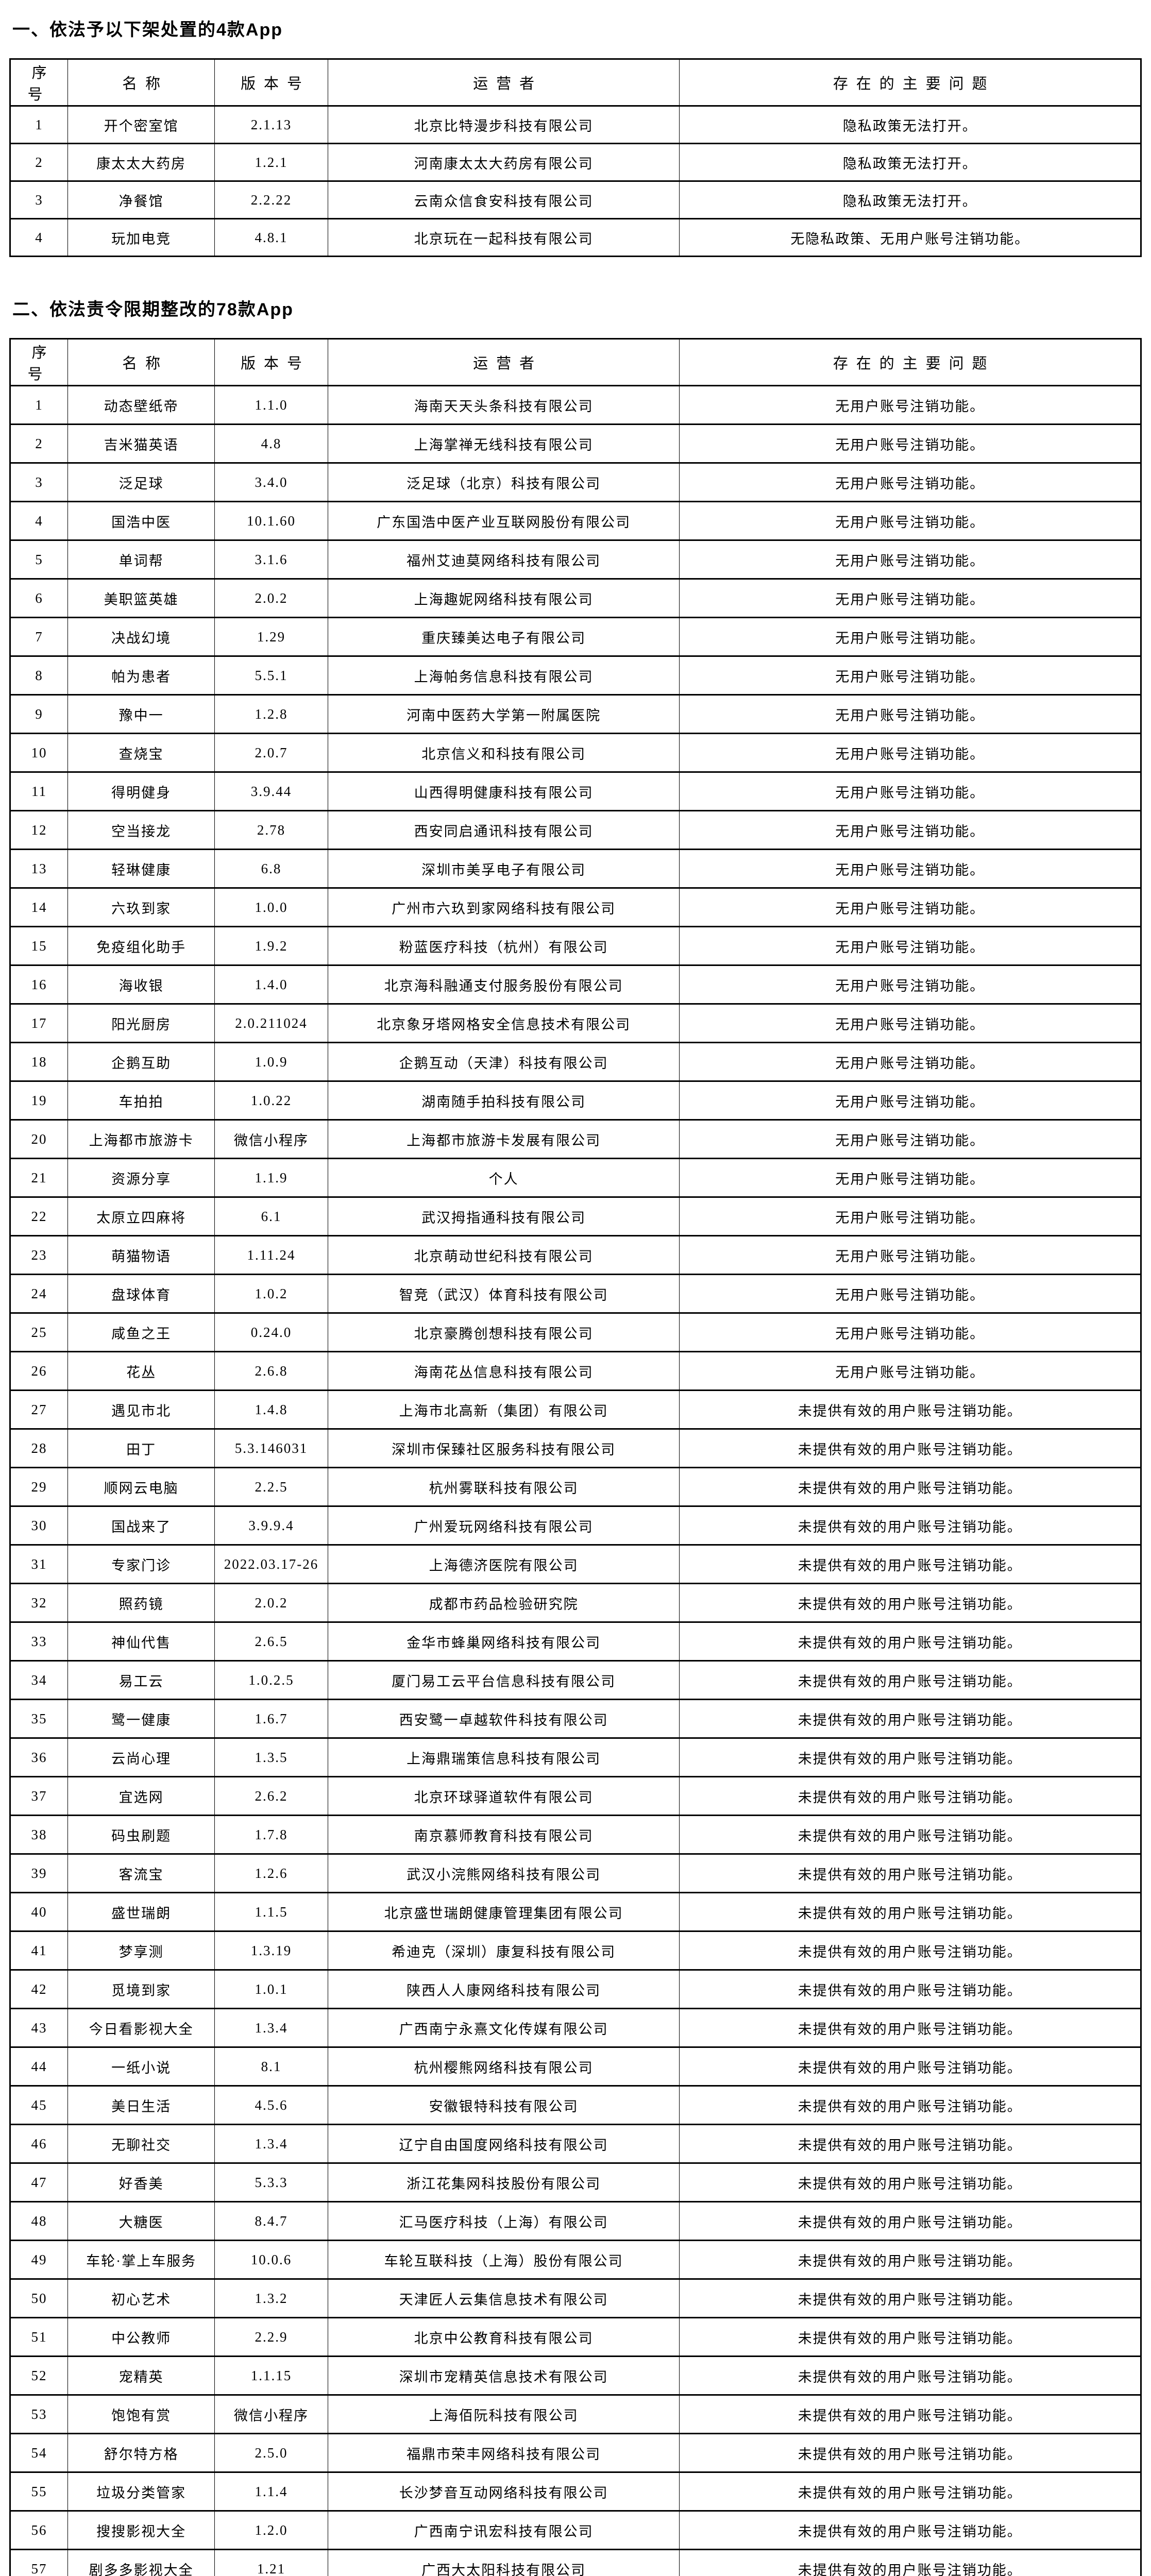  I want to click on table-row: 13 轻琳健康 6.8 深圳市美孚电子有限公司 无用户账号注销功能。, so click(575, 869).